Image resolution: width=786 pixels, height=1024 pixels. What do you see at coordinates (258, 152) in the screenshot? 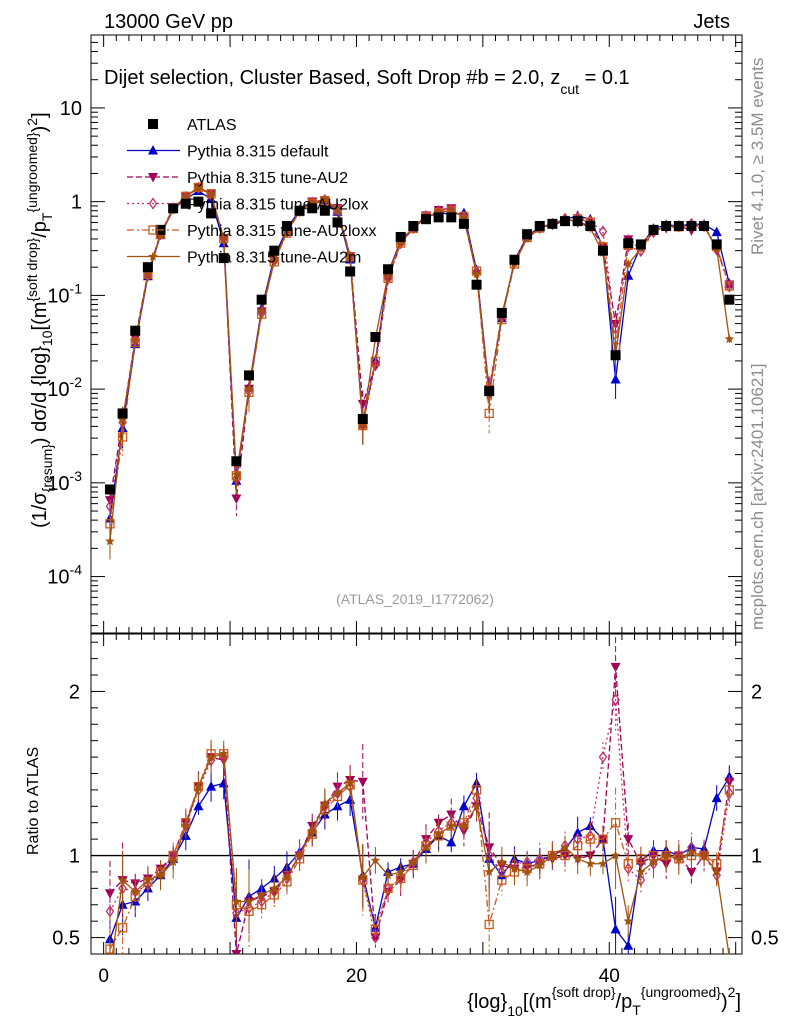
I see `legend-label-default: Pythia 8.315 default` at bounding box center [258, 152].